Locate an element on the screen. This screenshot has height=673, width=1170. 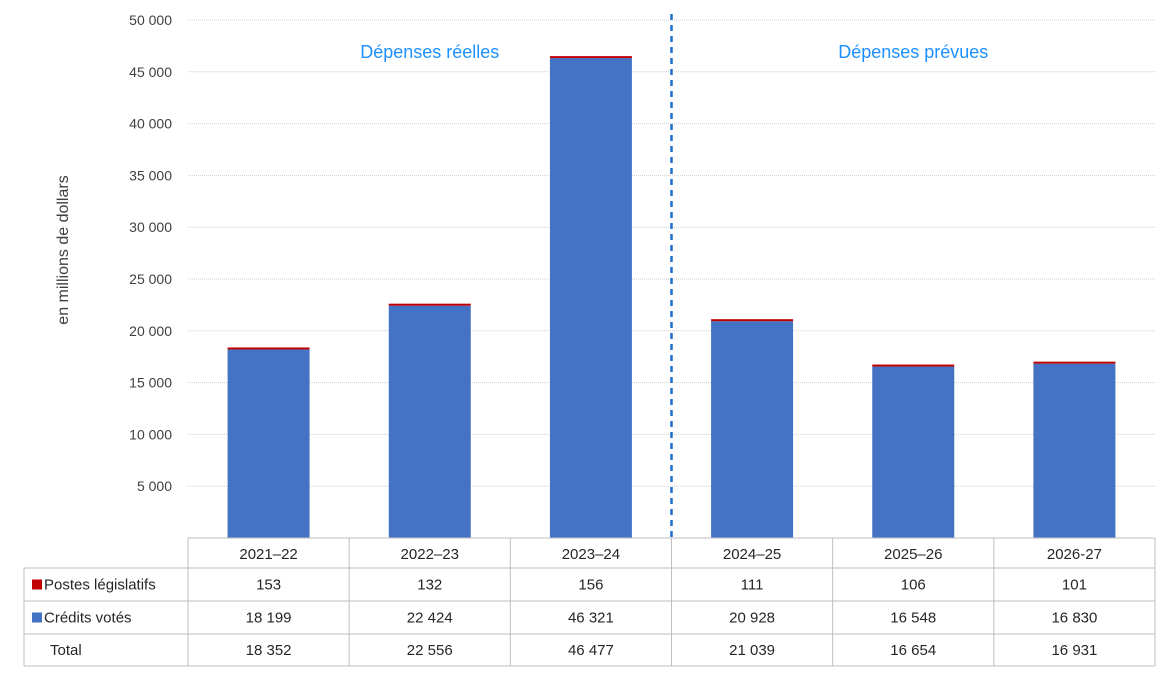
table-cell: 16 548 is located at coordinates (913, 618).